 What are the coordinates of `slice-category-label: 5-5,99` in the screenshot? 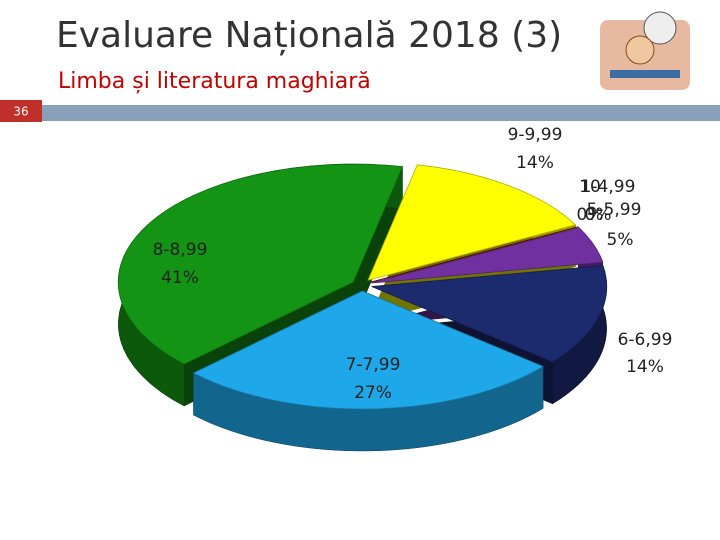 It's located at (614, 210).